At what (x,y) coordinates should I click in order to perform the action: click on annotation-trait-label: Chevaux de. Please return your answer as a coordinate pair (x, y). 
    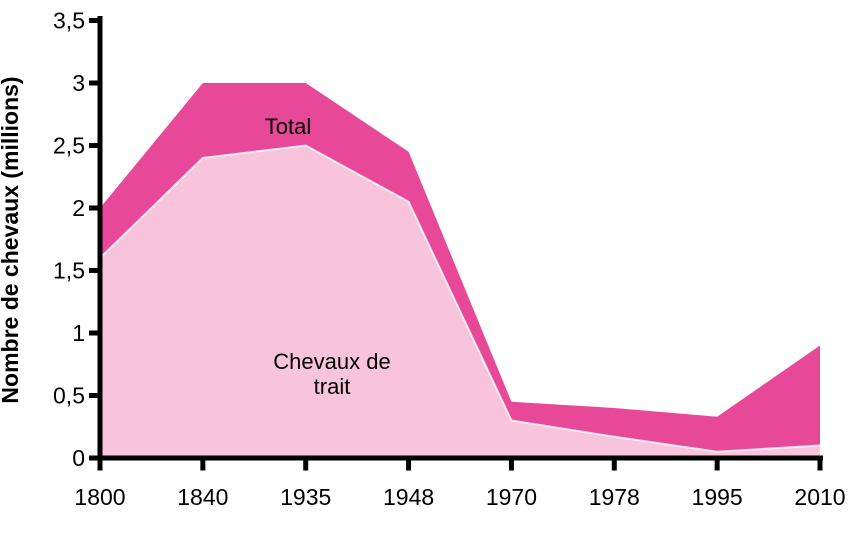
    Looking at the image, I should click on (331, 361).